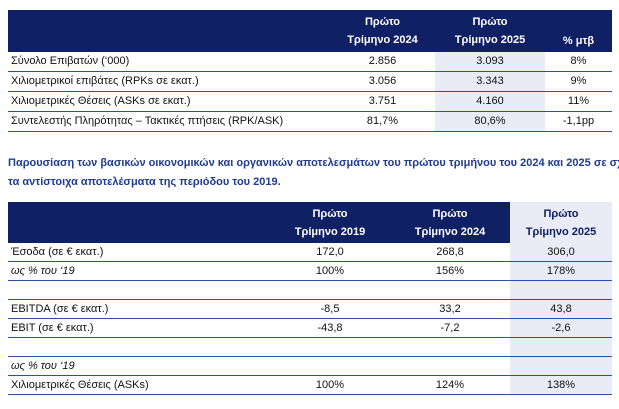 The width and height of the screenshot is (619, 409). I want to click on cell-value: -2,6, so click(561, 328).